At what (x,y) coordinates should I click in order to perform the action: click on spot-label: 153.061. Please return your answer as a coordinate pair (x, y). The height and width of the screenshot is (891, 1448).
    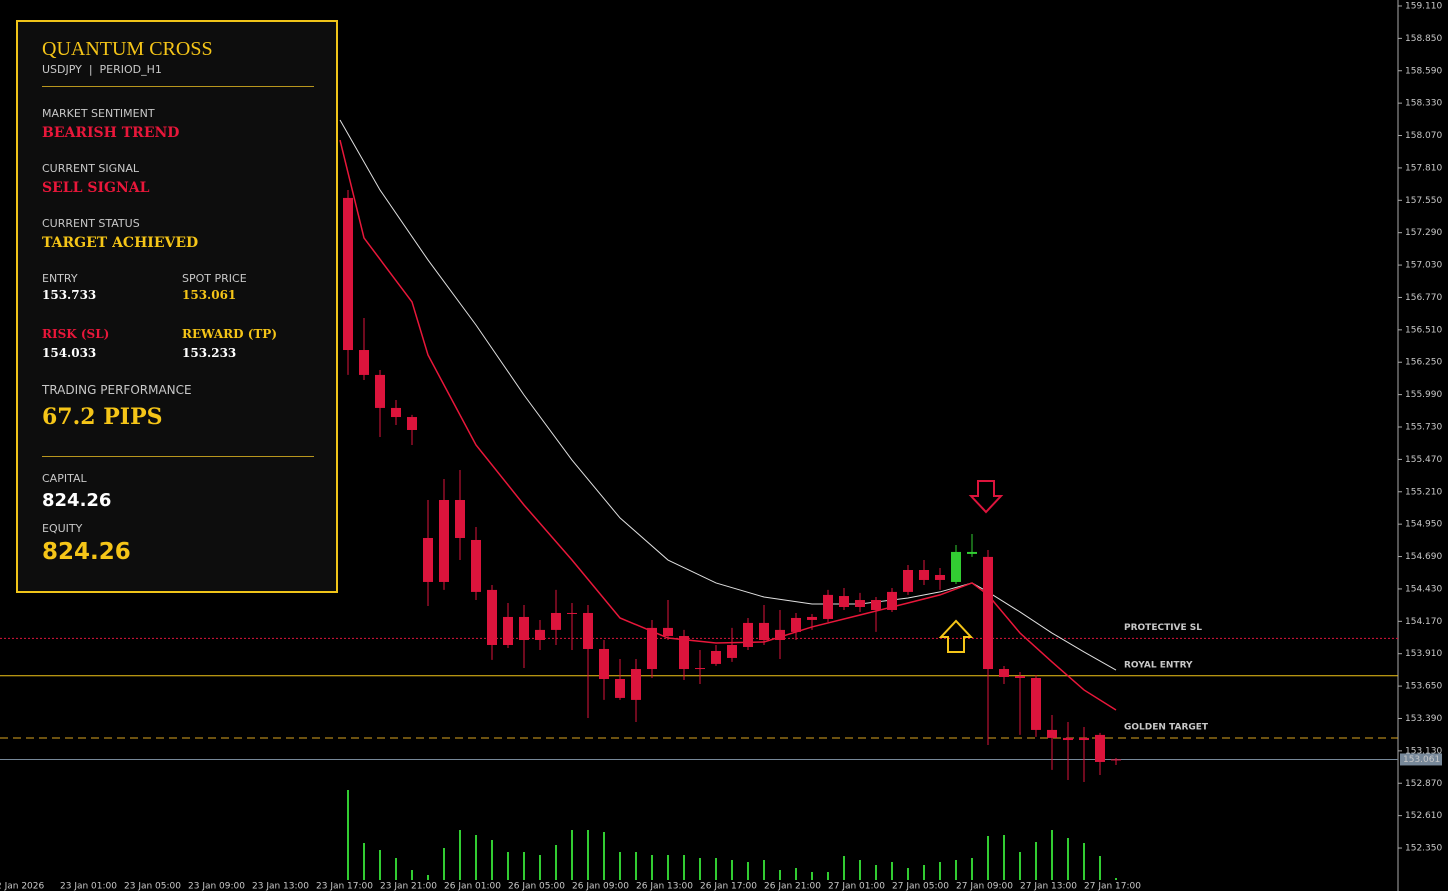
    Looking at the image, I should click on (1421, 760).